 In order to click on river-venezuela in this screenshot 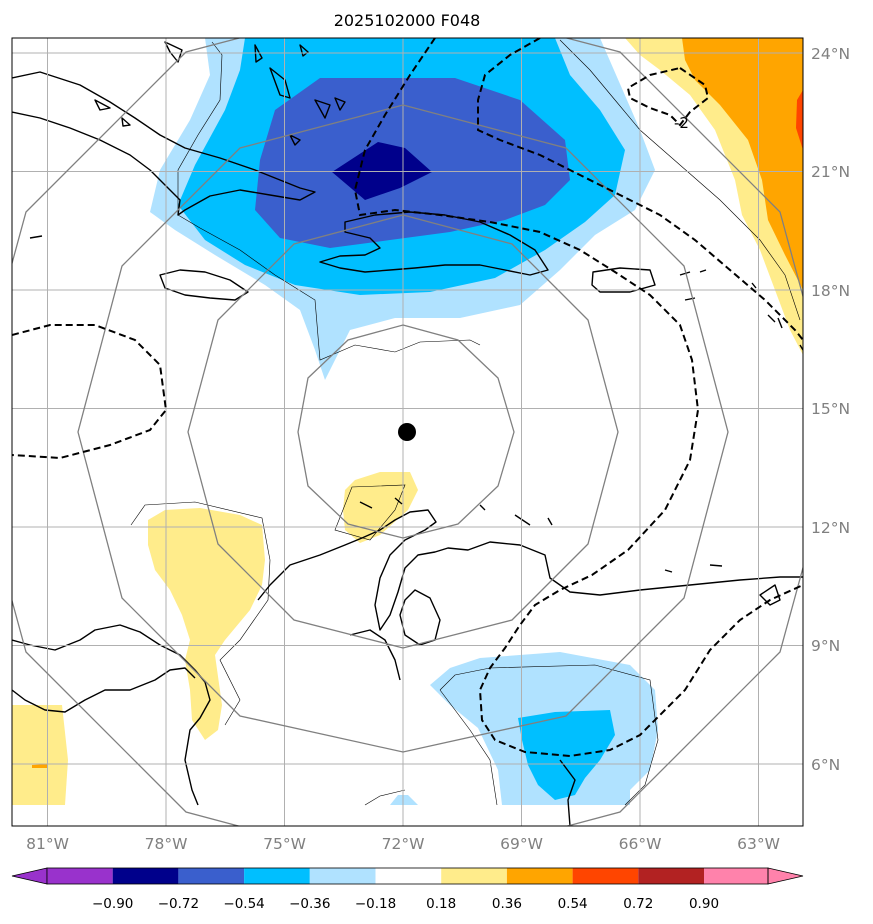, I will do `click(567, 792)`.